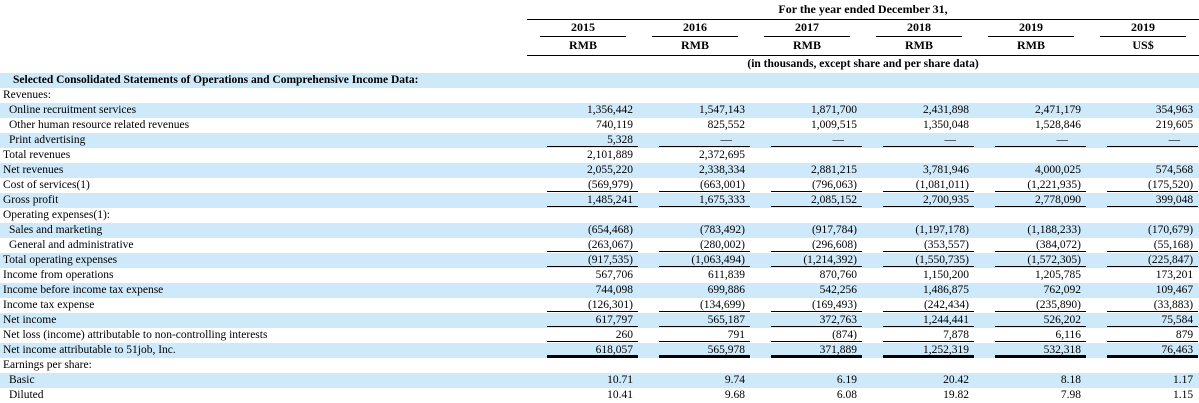 The height and width of the screenshot is (403, 1199). I want to click on table-row: Diluted 10.41 9.68 6.08 19.82 7.98 1.15, so click(599, 395).